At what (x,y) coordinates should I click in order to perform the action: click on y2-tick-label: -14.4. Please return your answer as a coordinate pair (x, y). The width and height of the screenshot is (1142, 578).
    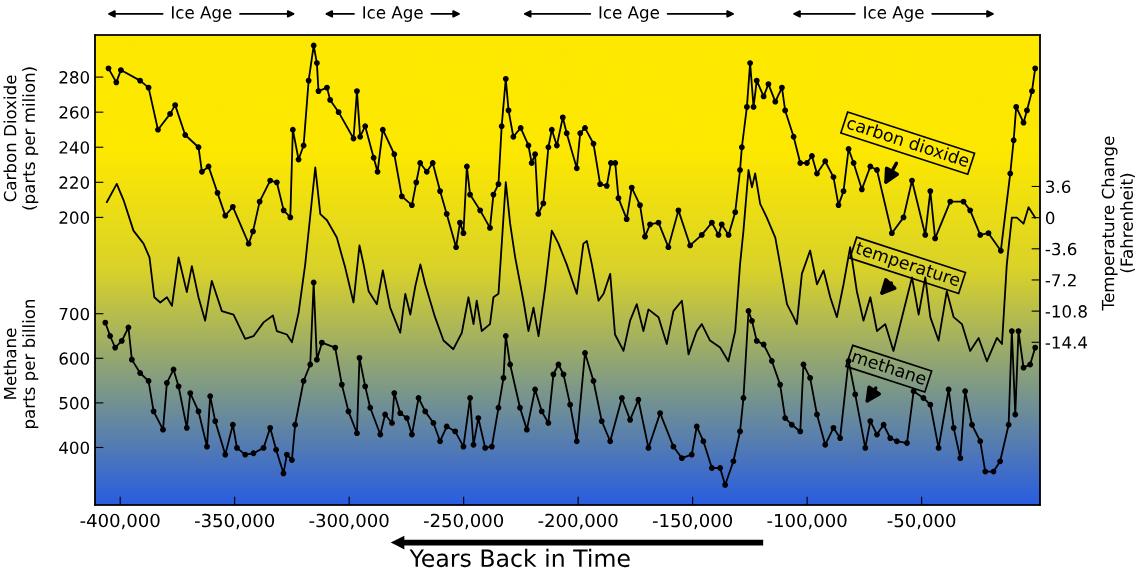
    Looking at the image, I should click on (1066, 342).